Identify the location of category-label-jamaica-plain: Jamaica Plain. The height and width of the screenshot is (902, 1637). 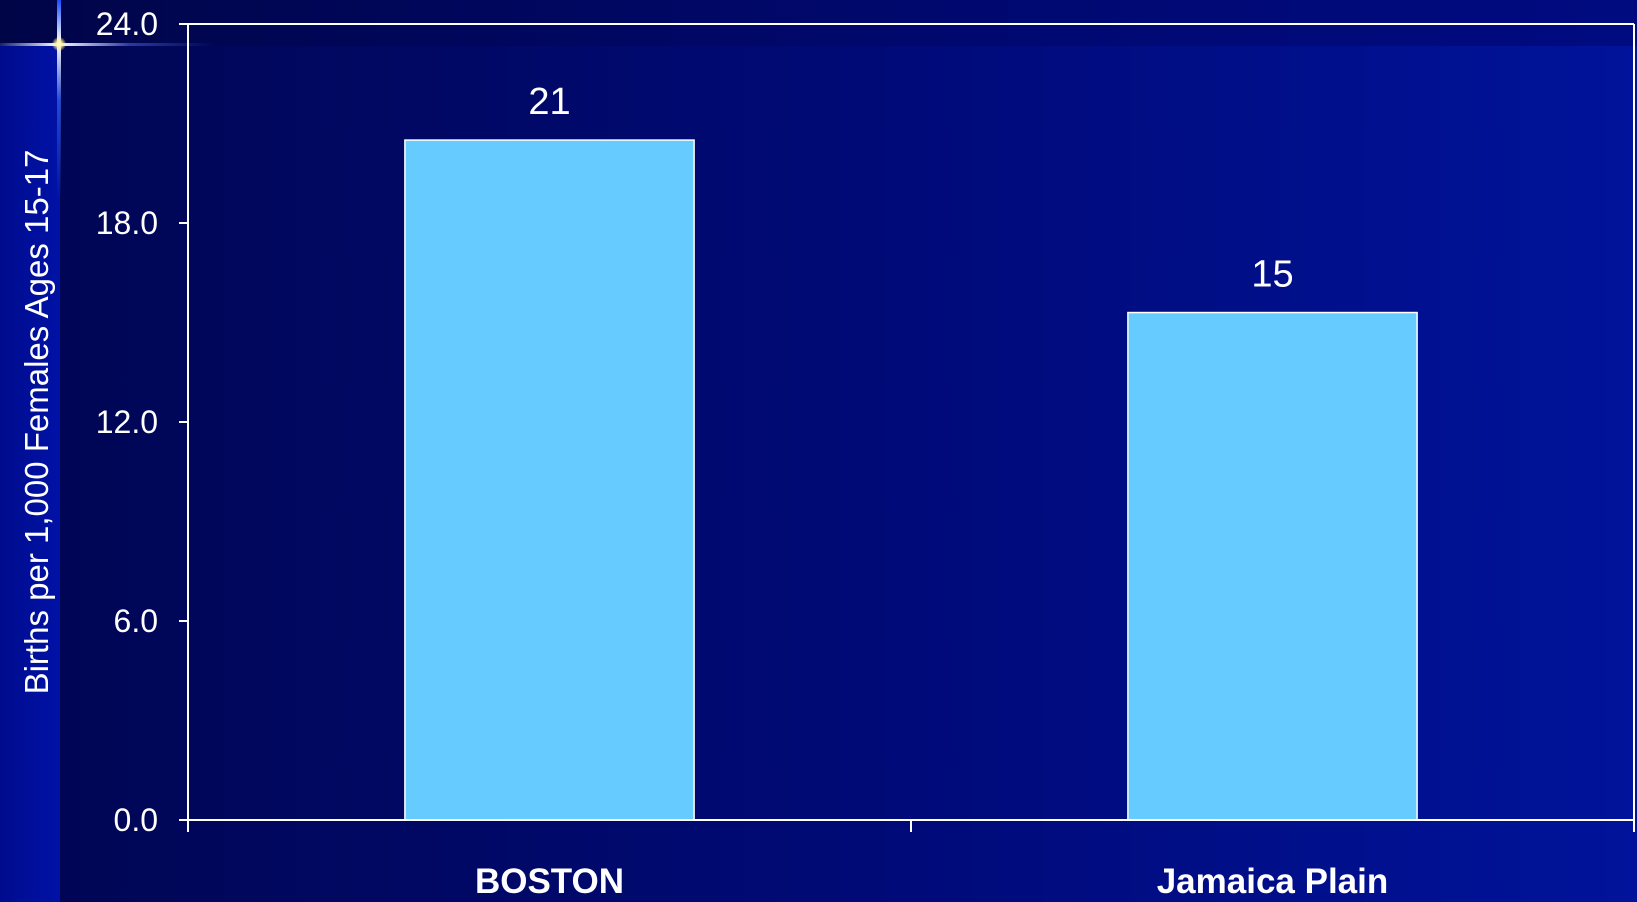
(1273, 881).